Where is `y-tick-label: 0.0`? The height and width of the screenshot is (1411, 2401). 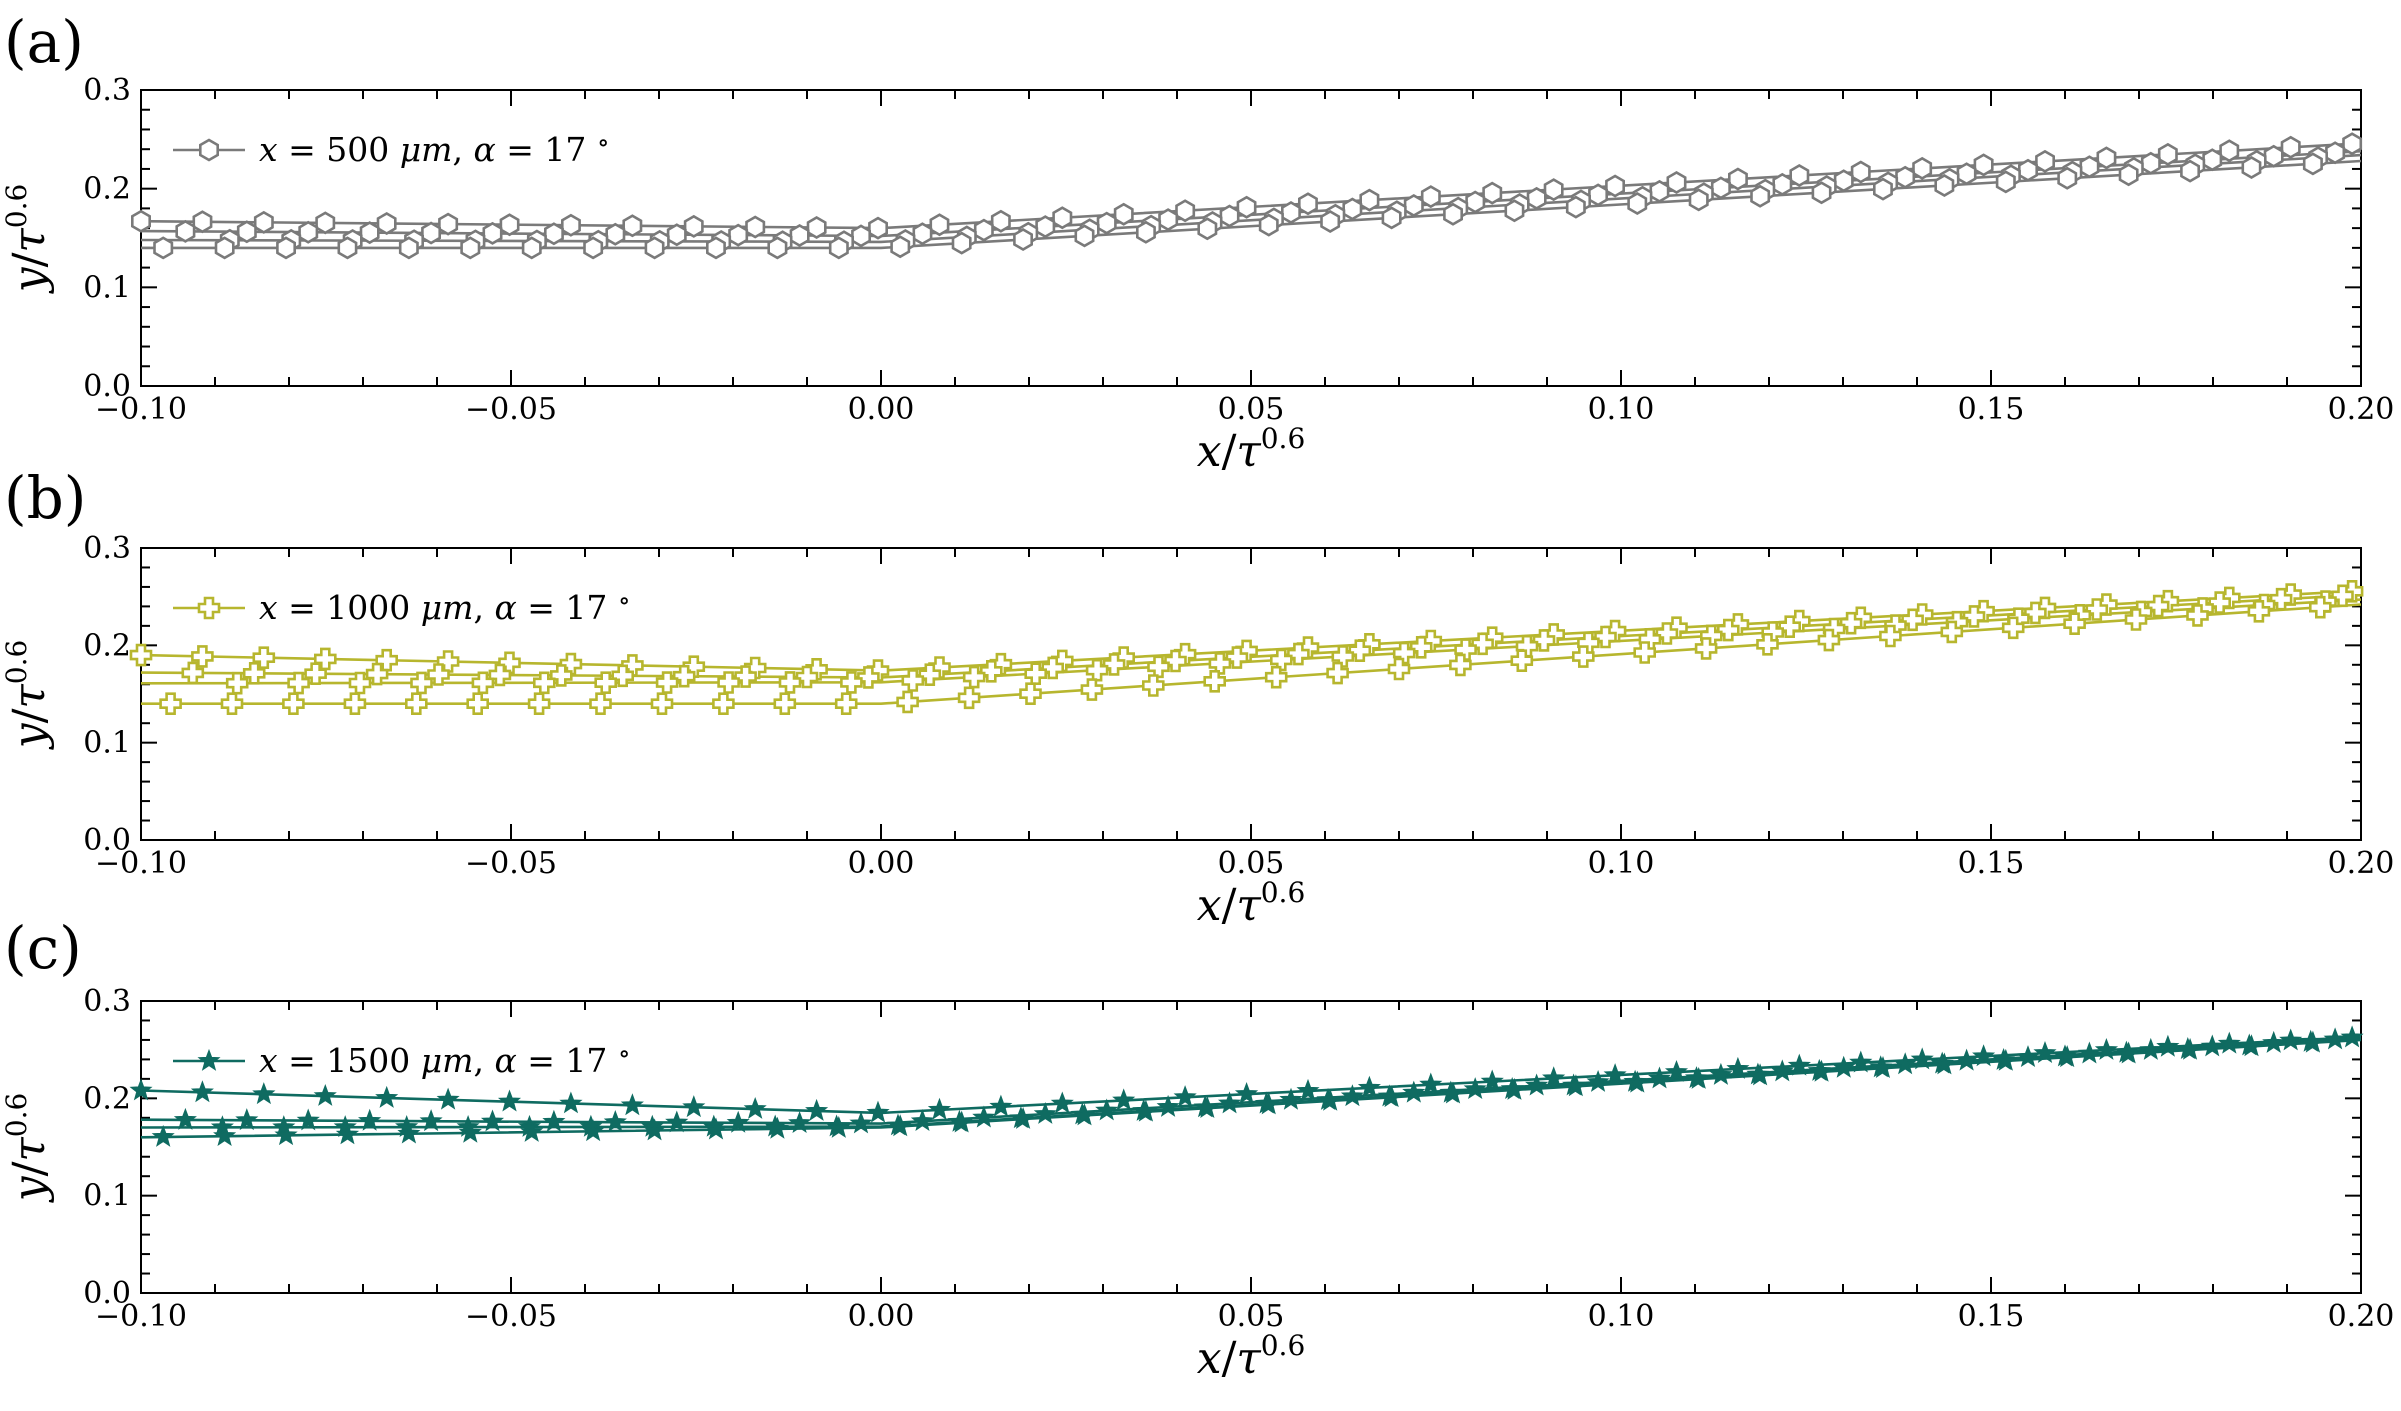
y-tick-label: 0.0 is located at coordinates (107, 386).